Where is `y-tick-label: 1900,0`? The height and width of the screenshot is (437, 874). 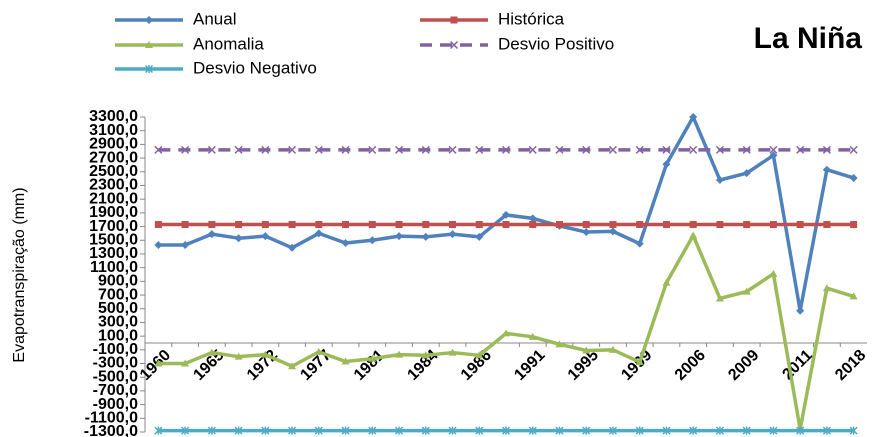 y-tick-label: 1900,0 is located at coordinates (113, 212).